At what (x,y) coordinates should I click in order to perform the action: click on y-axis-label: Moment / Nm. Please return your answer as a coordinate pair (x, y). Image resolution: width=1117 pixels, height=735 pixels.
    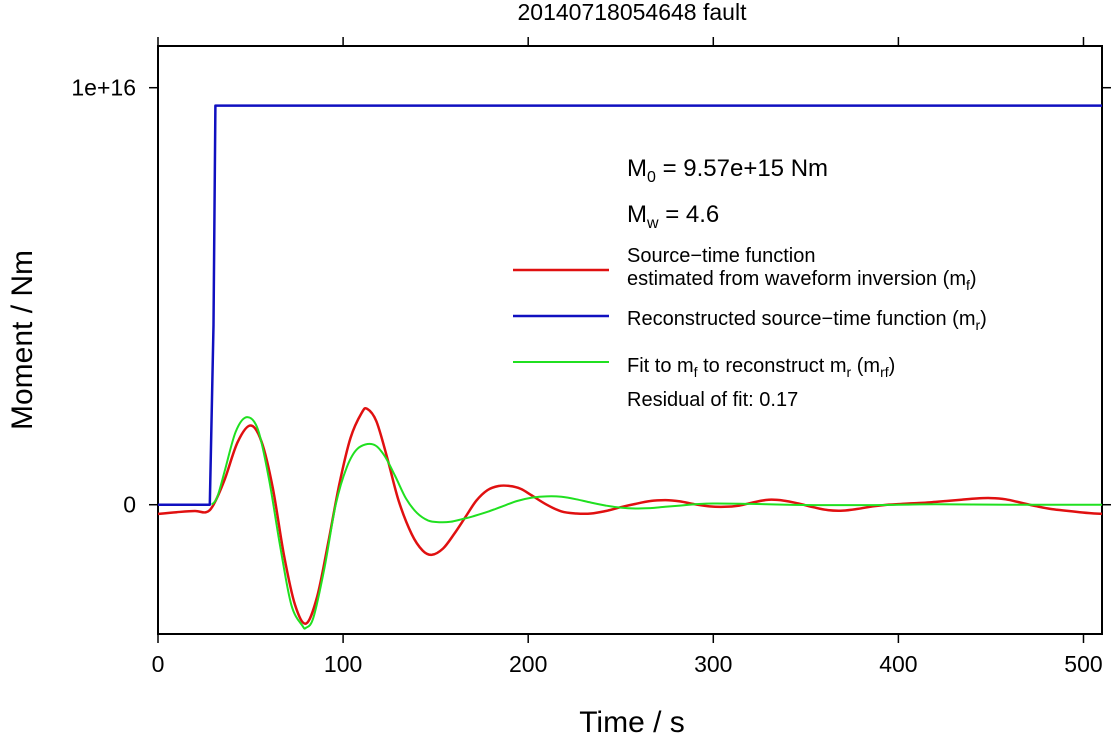
    Looking at the image, I should click on (22, 340).